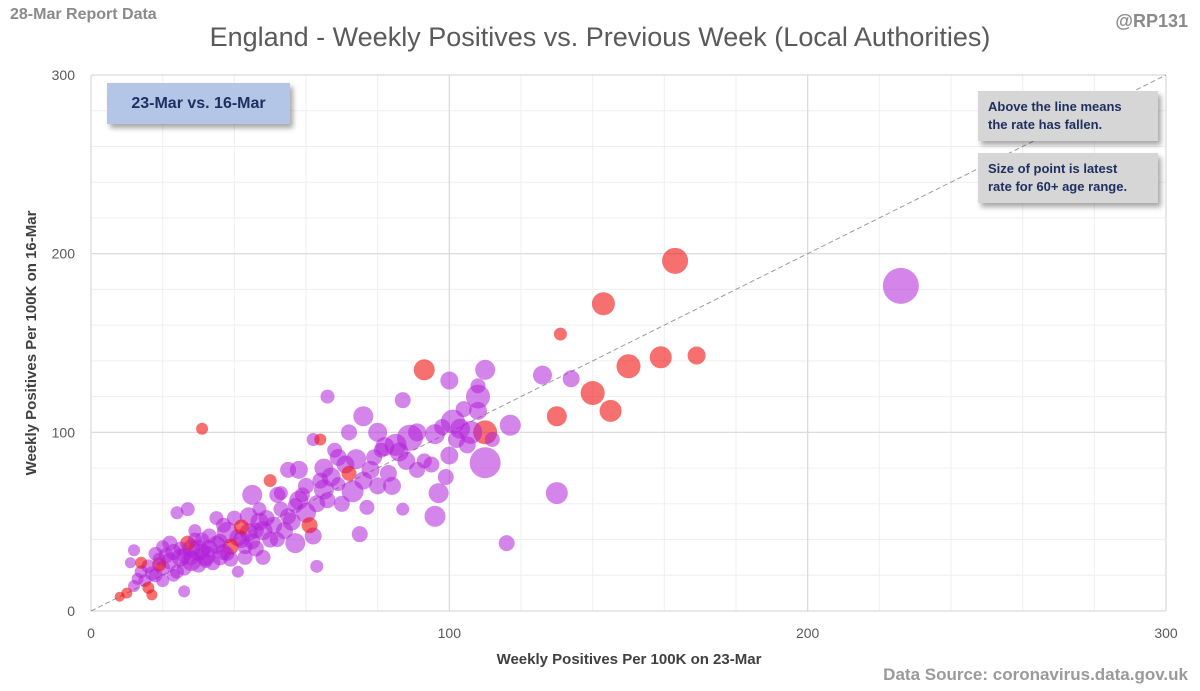 This screenshot has width=1200, height=691. Describe the element at coordinates (1151, 21) in the screenshot. I see `author-handle: @RP131` at that location.